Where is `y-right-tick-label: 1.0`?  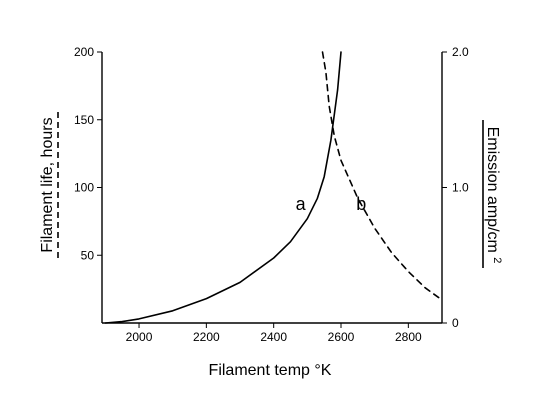
y-right-tick-label: 1.0 is located at coordinates (460, 188).